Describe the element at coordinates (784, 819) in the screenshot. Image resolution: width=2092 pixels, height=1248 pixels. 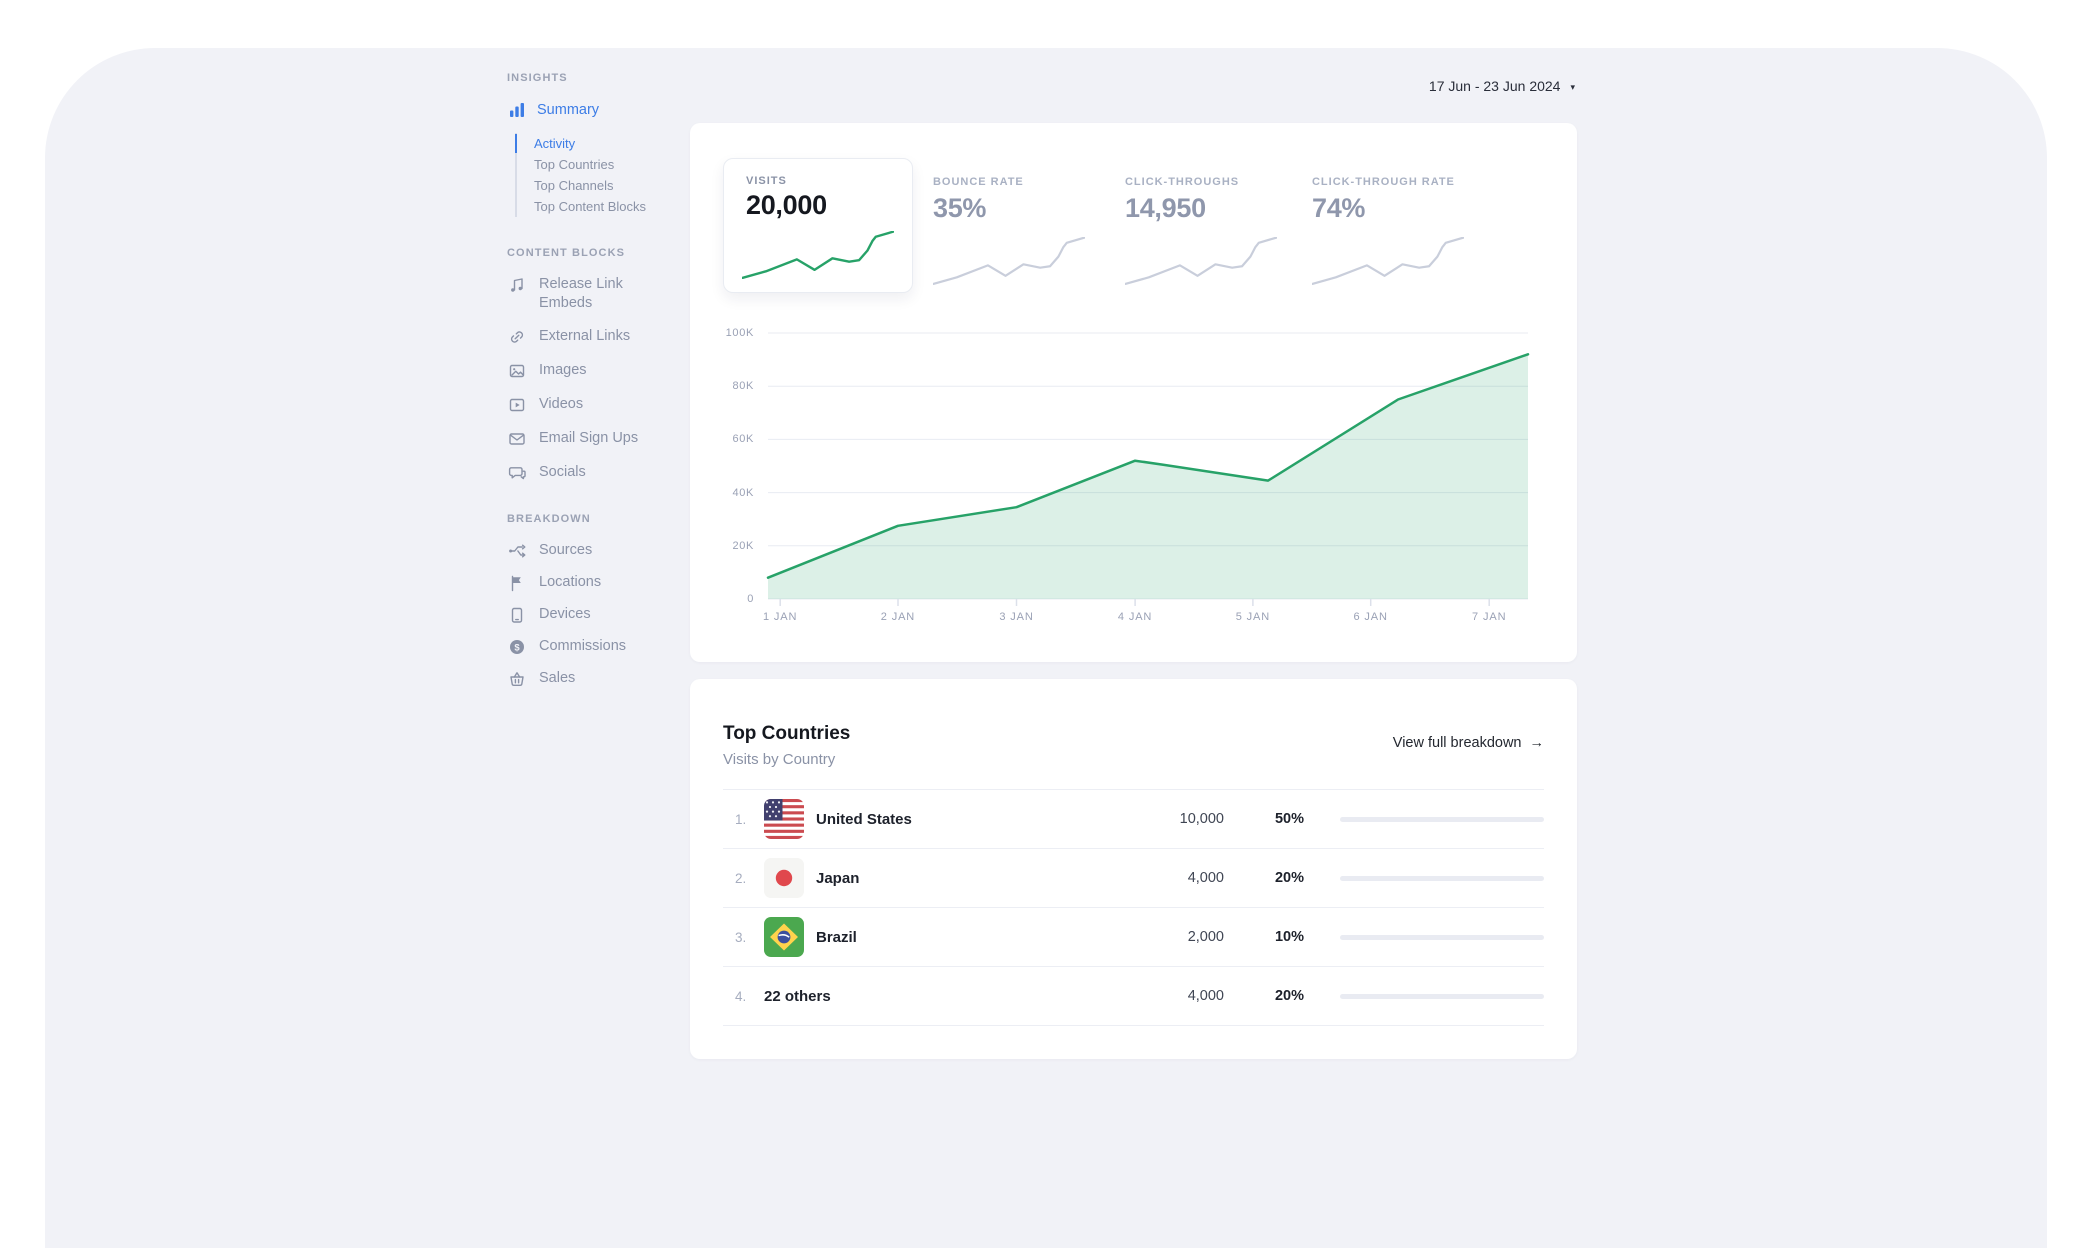
I see `flag-united-states` at that location.